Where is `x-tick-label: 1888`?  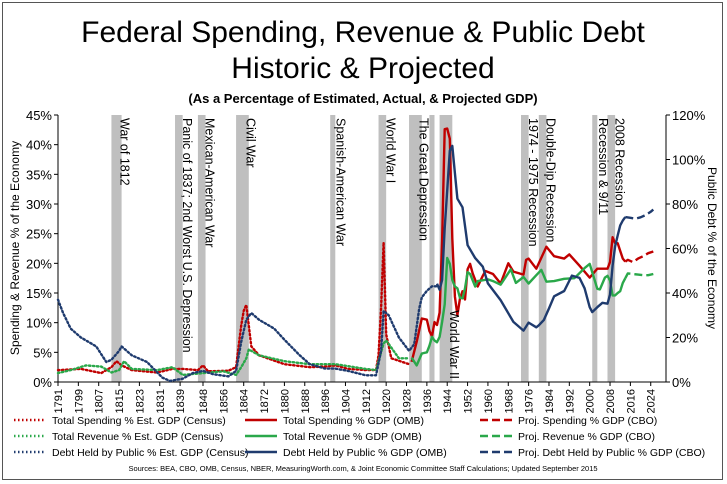 x-tick-label: 1888 is located at coordinates (306, 401).